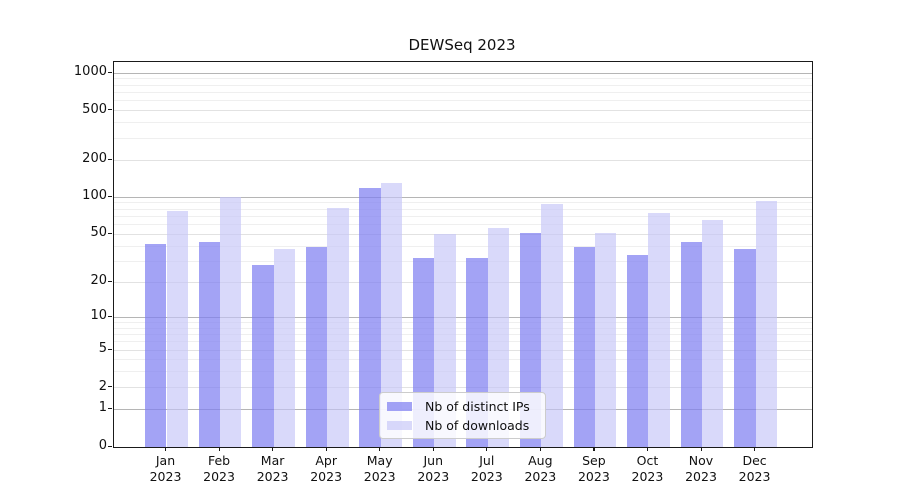  What do you see at coordinates (326, 449) in the screenshot?
I see `x-tick-mark-apr` at bounding box center [326, 449].